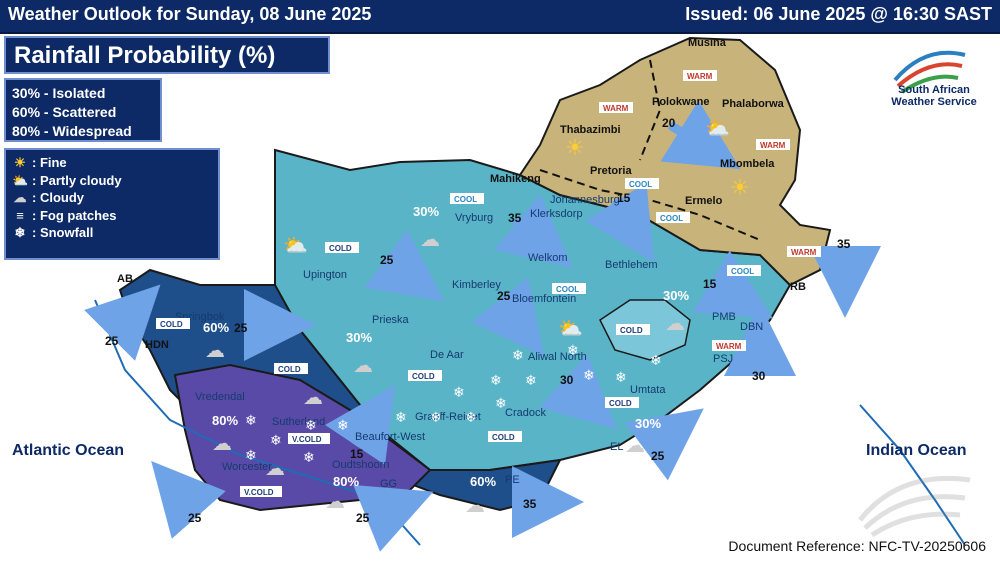 The image size is (1000, 562). I want to click on saws-logo-icon, so click(929, 72).